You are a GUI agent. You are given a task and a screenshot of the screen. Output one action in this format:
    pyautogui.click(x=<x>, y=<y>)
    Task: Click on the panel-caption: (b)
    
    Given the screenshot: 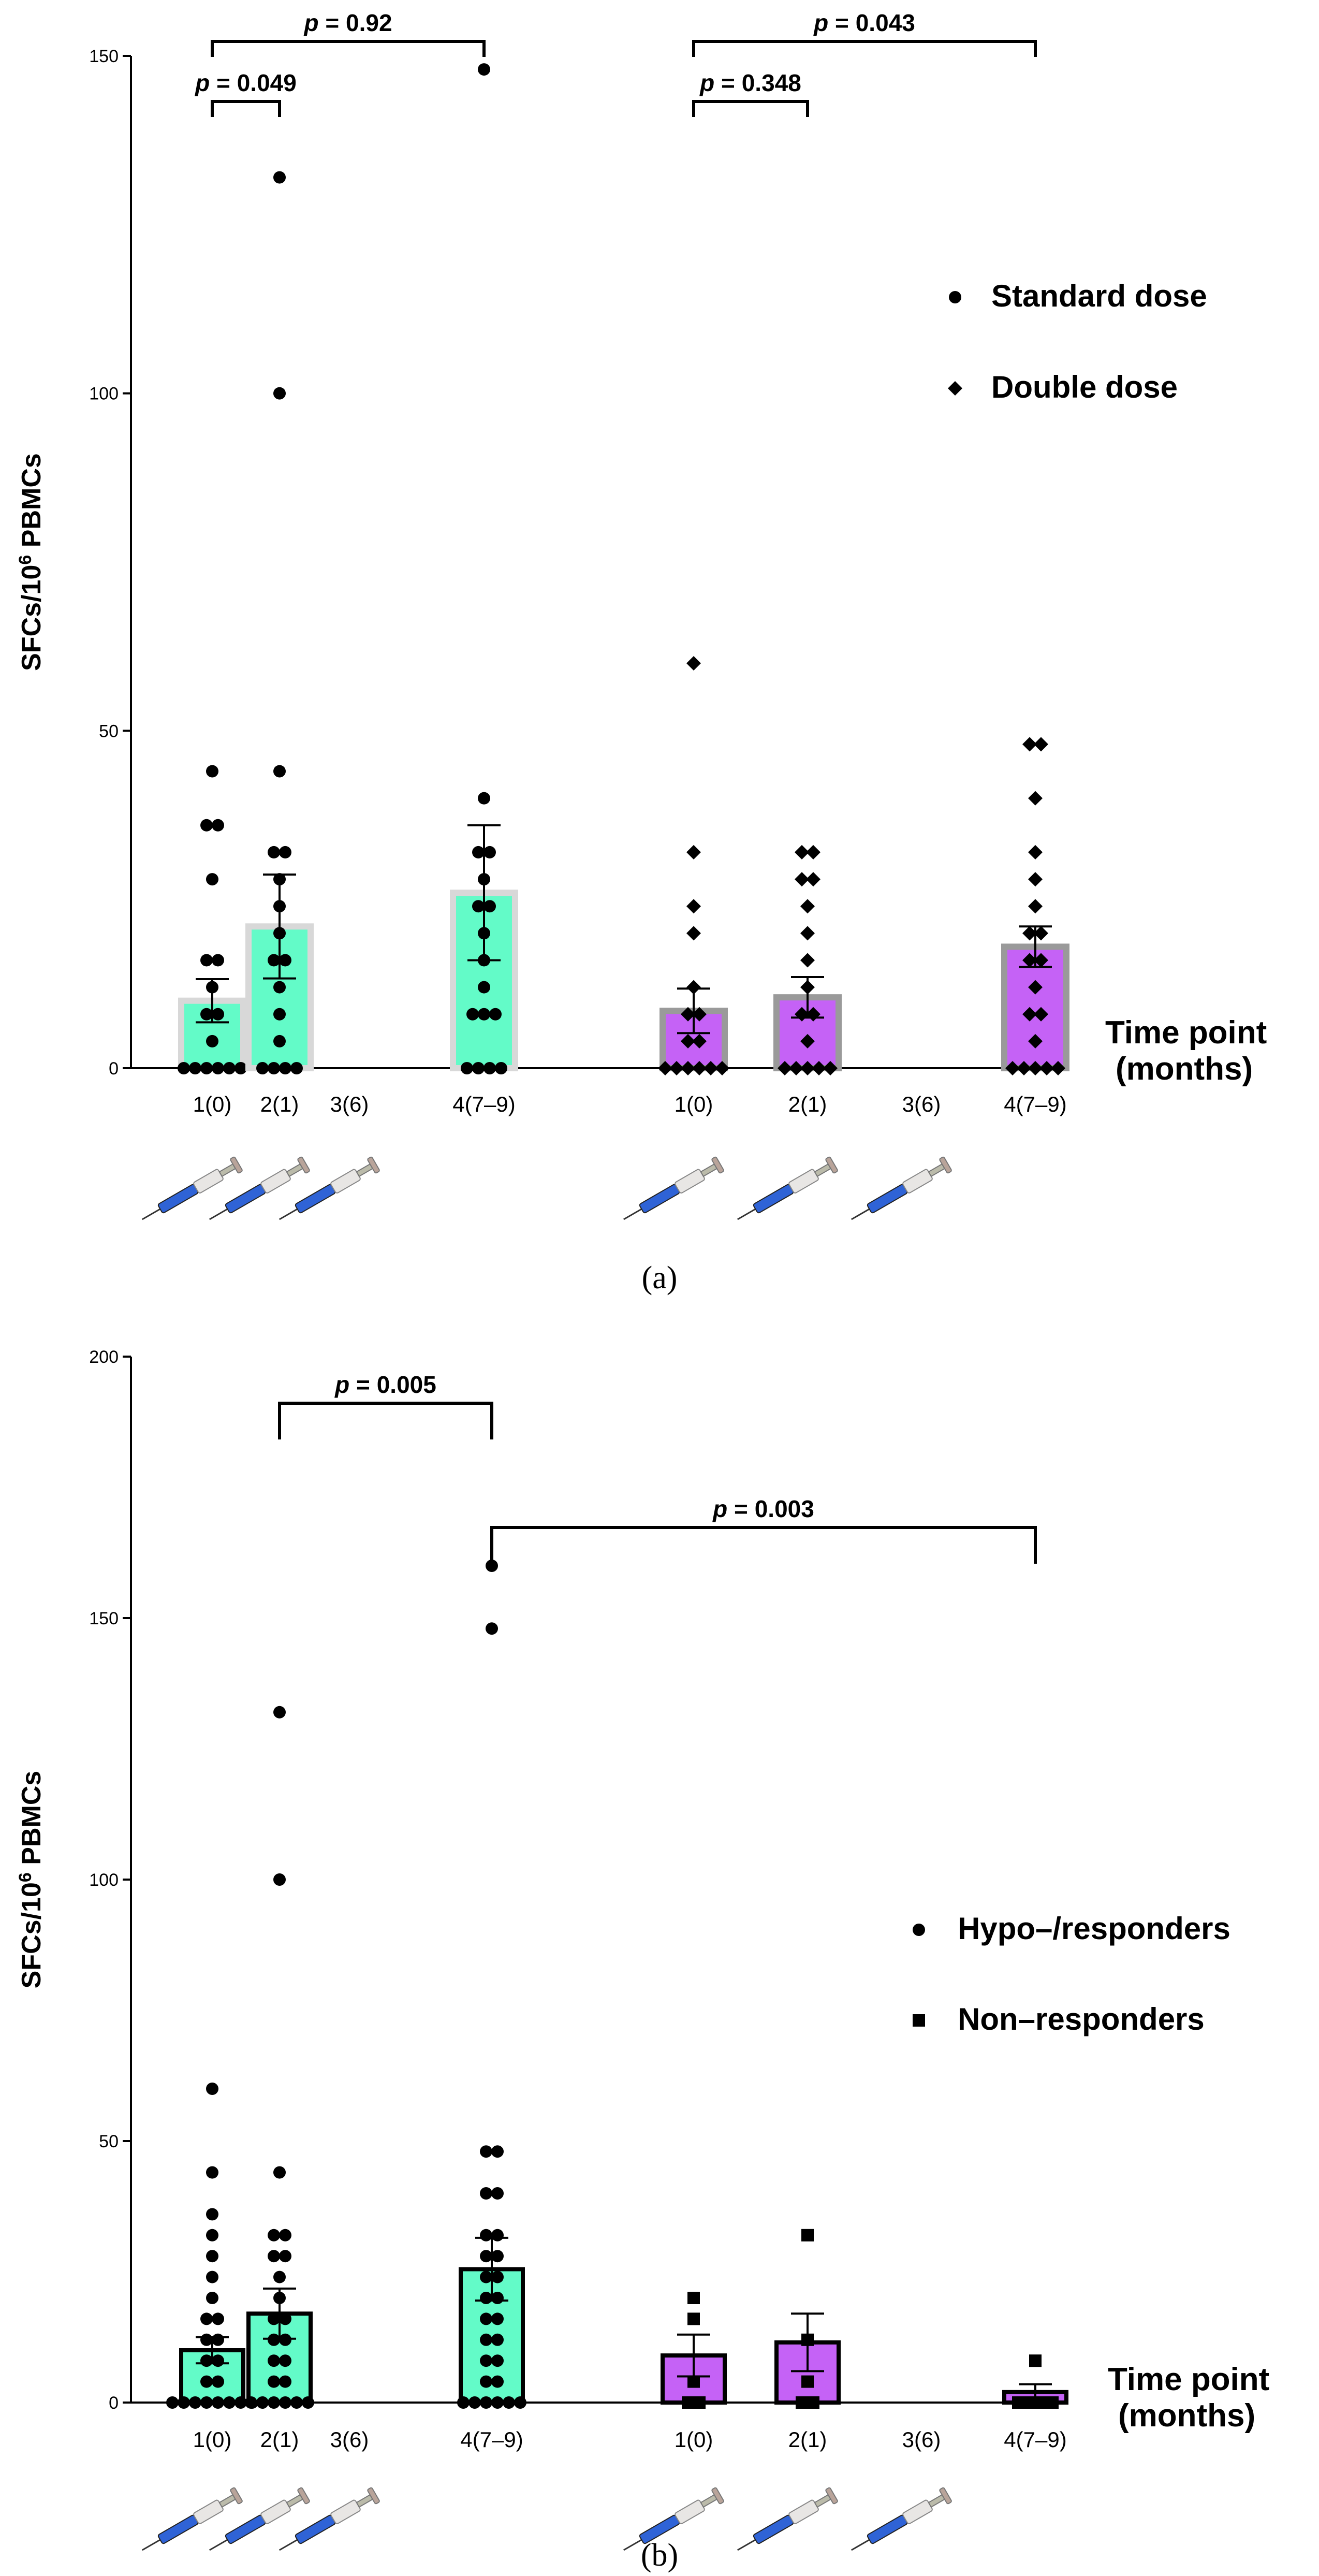 What is the action you would take?
    pyautogui.click(x=659, y=2556)
    